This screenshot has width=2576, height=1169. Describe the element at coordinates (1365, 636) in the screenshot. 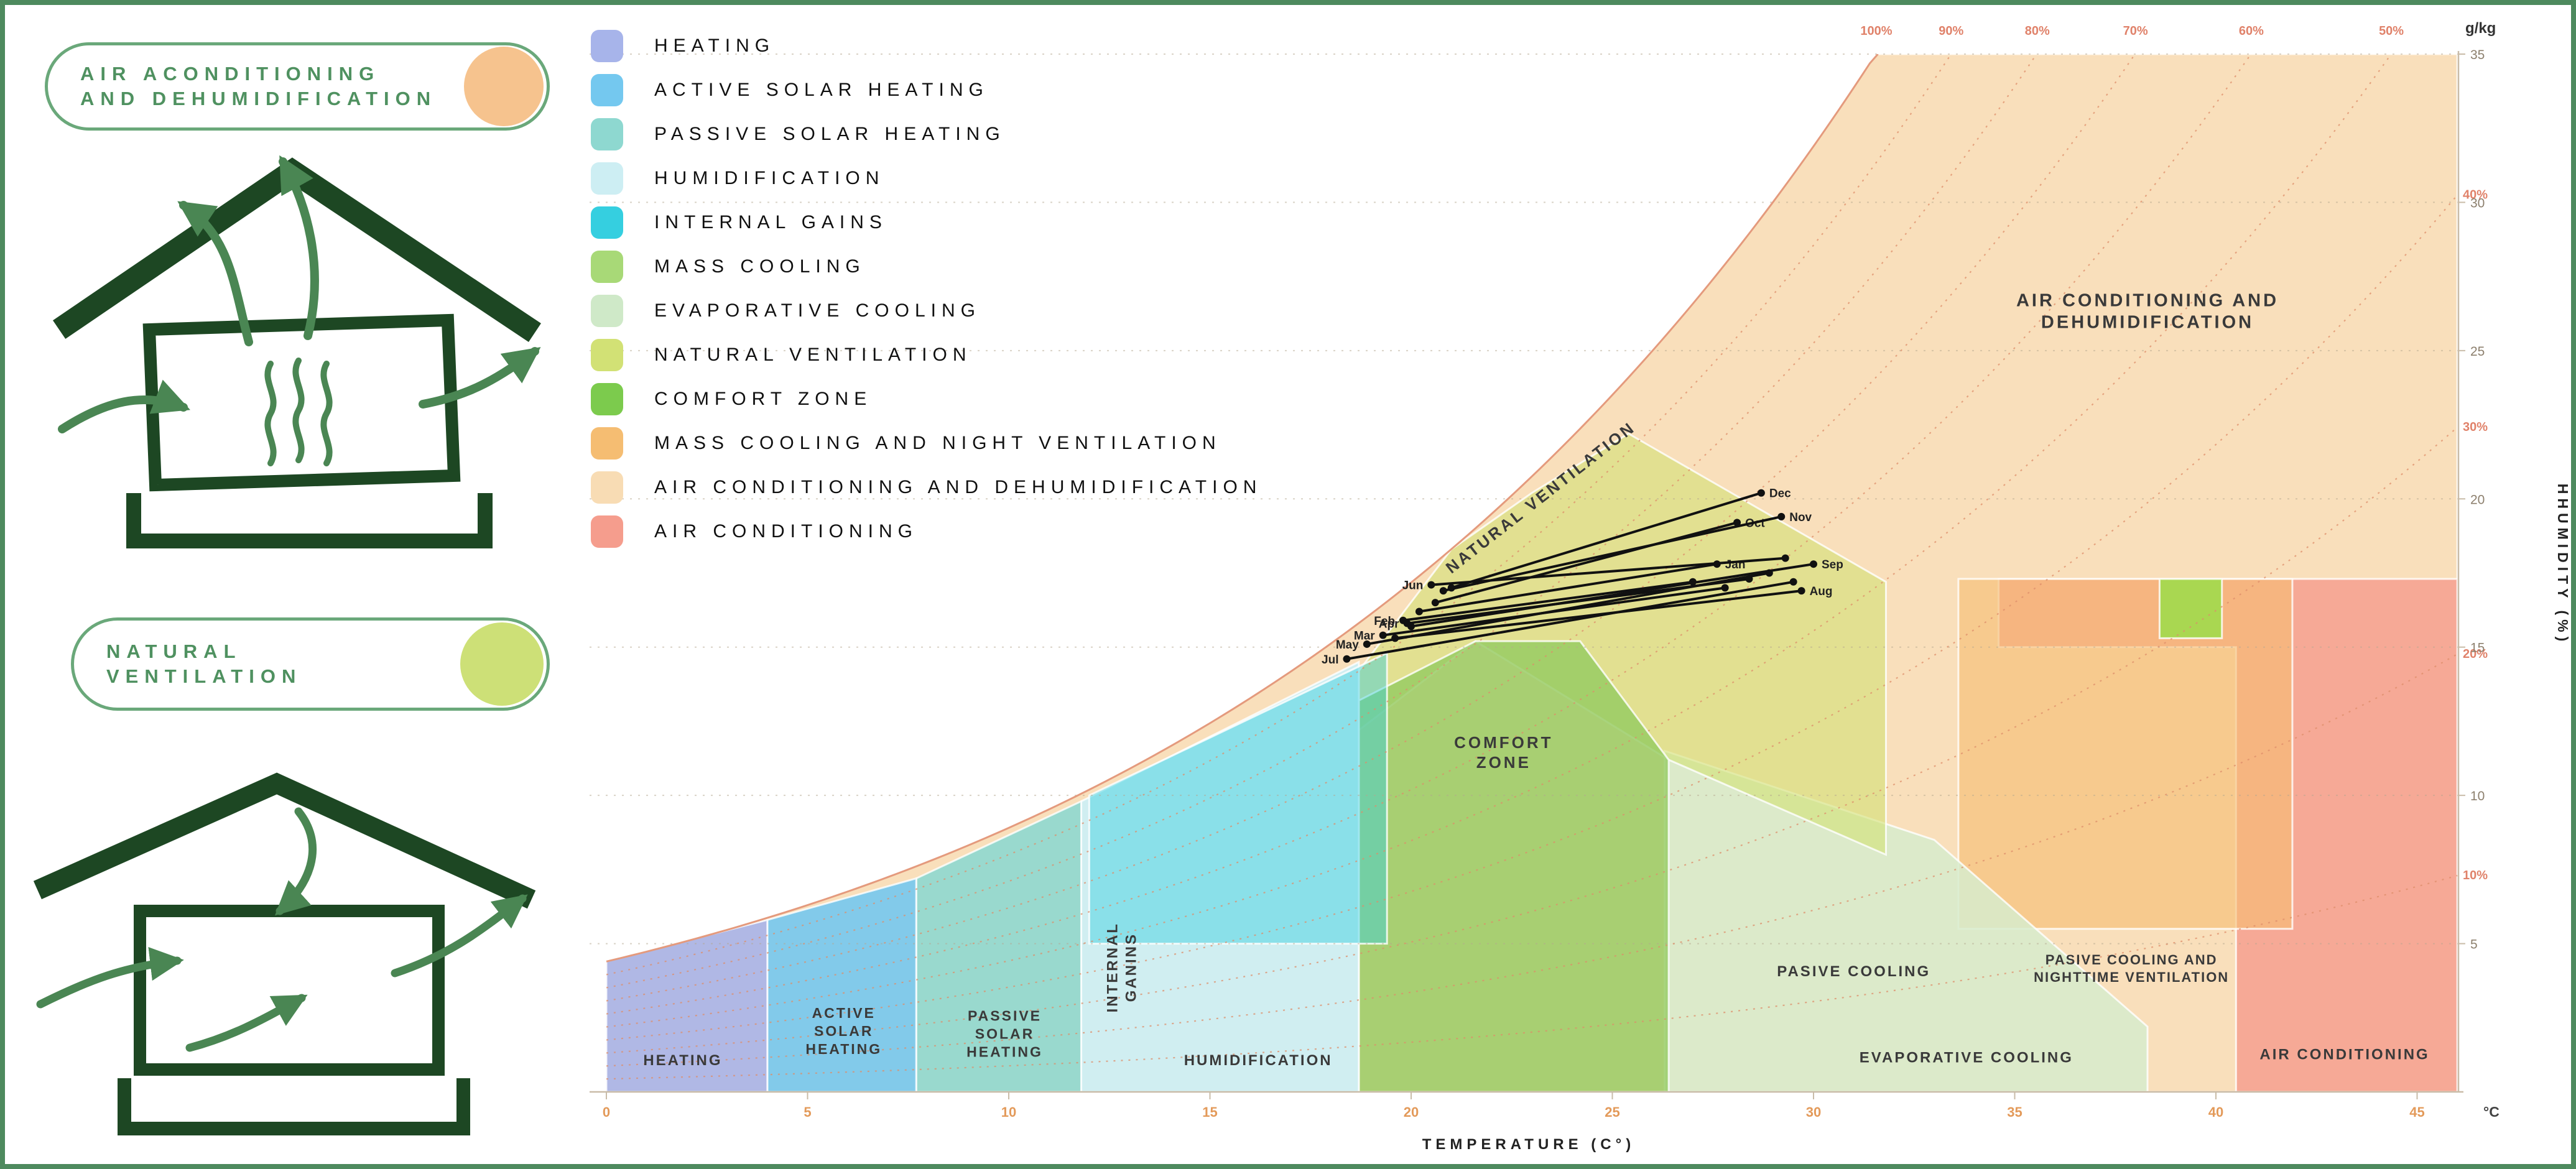

I see `svg-text: Mar` at that location.